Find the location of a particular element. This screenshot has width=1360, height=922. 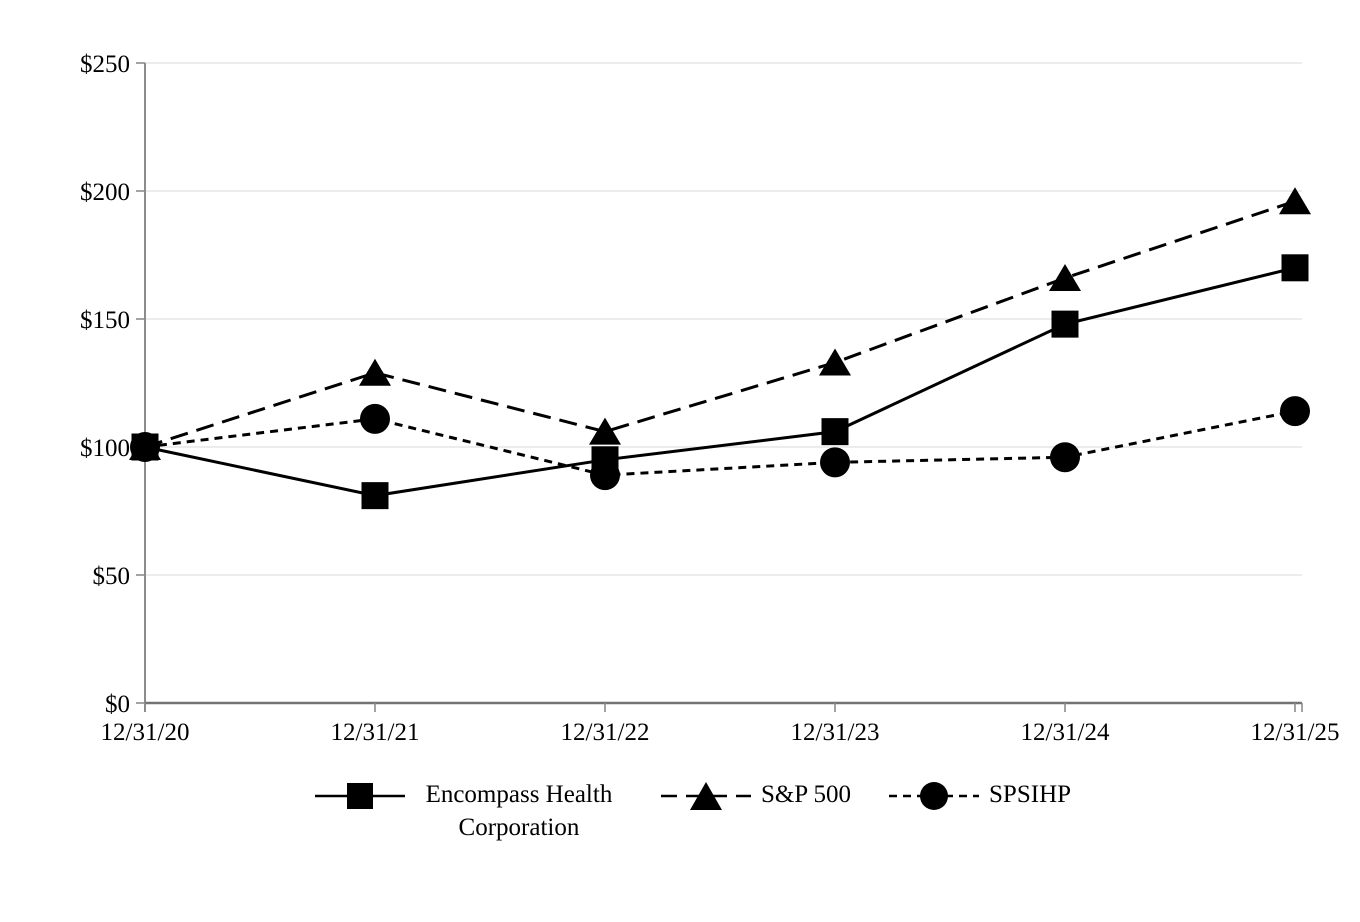

x-axis-tick-label: 12/31/25 is located at coordinates (1295, 732).